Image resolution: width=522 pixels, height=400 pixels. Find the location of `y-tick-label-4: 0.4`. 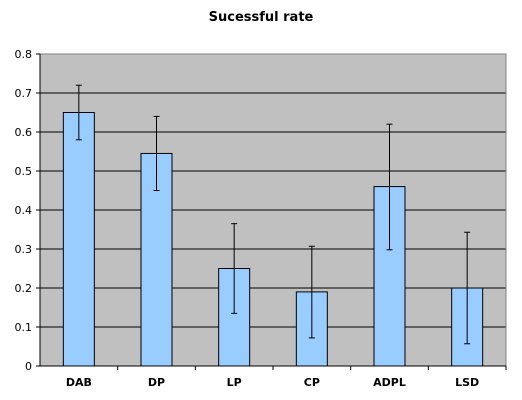

y-tick-label-4: 0.4 is located at coordinates (24, 210).